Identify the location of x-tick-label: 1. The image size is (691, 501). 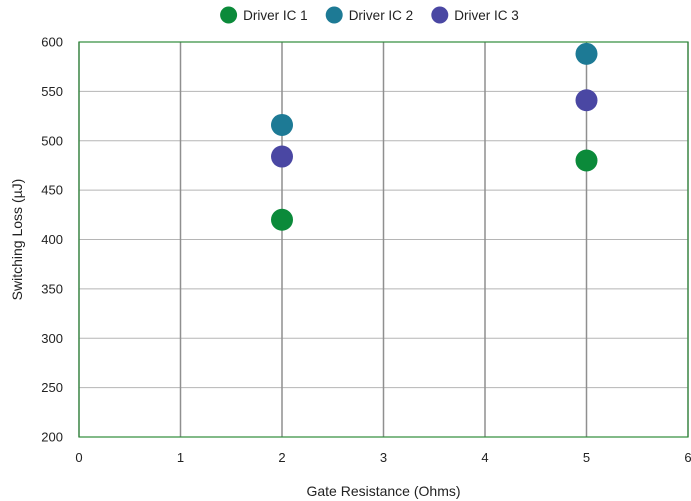
(180, 457).